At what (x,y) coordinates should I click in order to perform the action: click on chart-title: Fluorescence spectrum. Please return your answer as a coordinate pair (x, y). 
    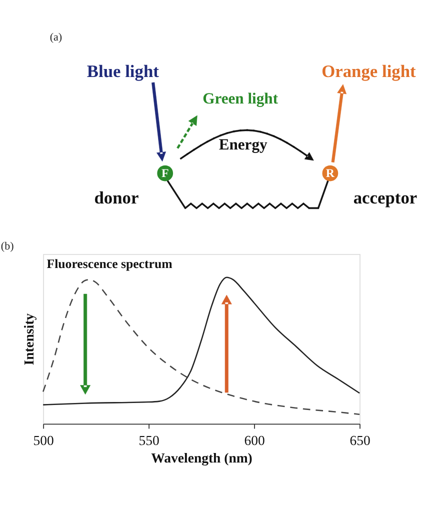
    Looking at the image, I should click on (109, 263).